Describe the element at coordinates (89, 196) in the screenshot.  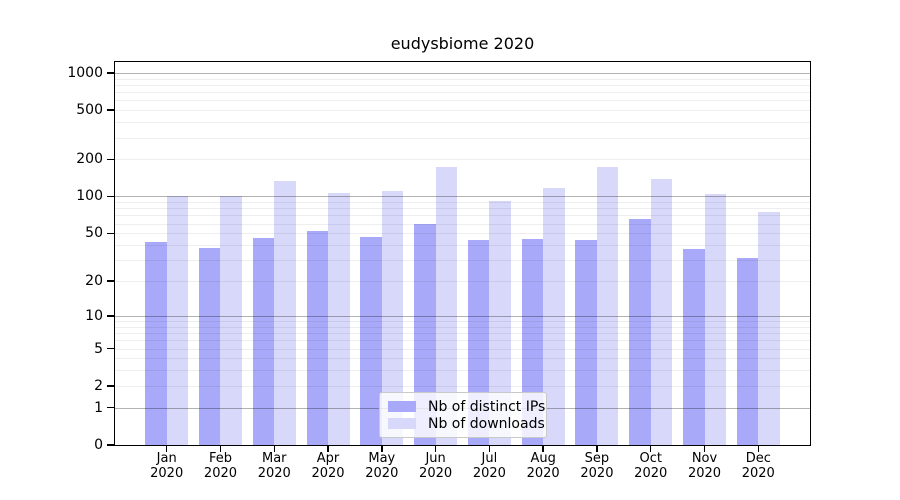
I see `y-tick-label: 100` at that location.